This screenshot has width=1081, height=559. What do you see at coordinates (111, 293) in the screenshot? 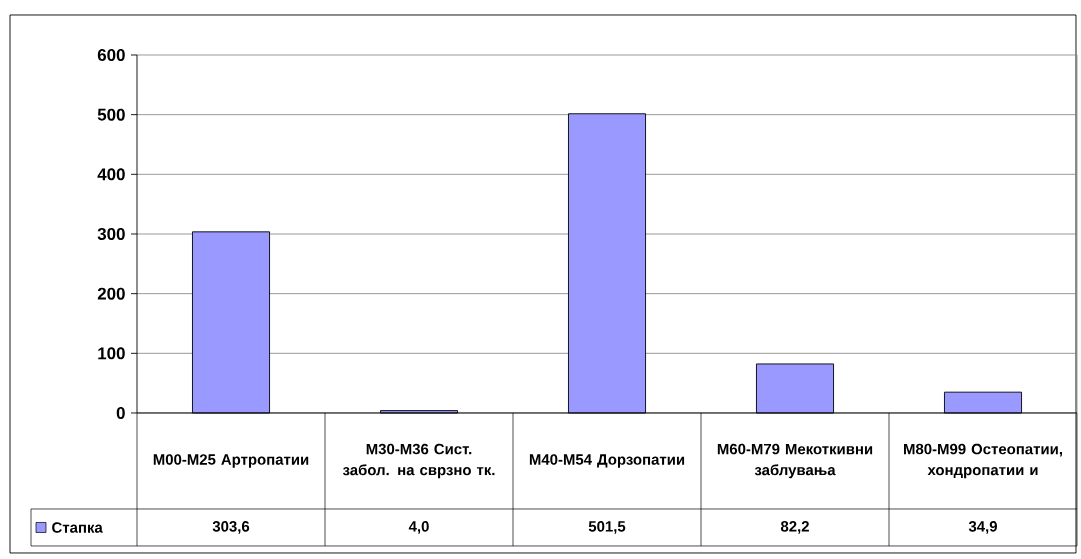
I see `y-tick-label: 200` at bounding box center [111, 293].